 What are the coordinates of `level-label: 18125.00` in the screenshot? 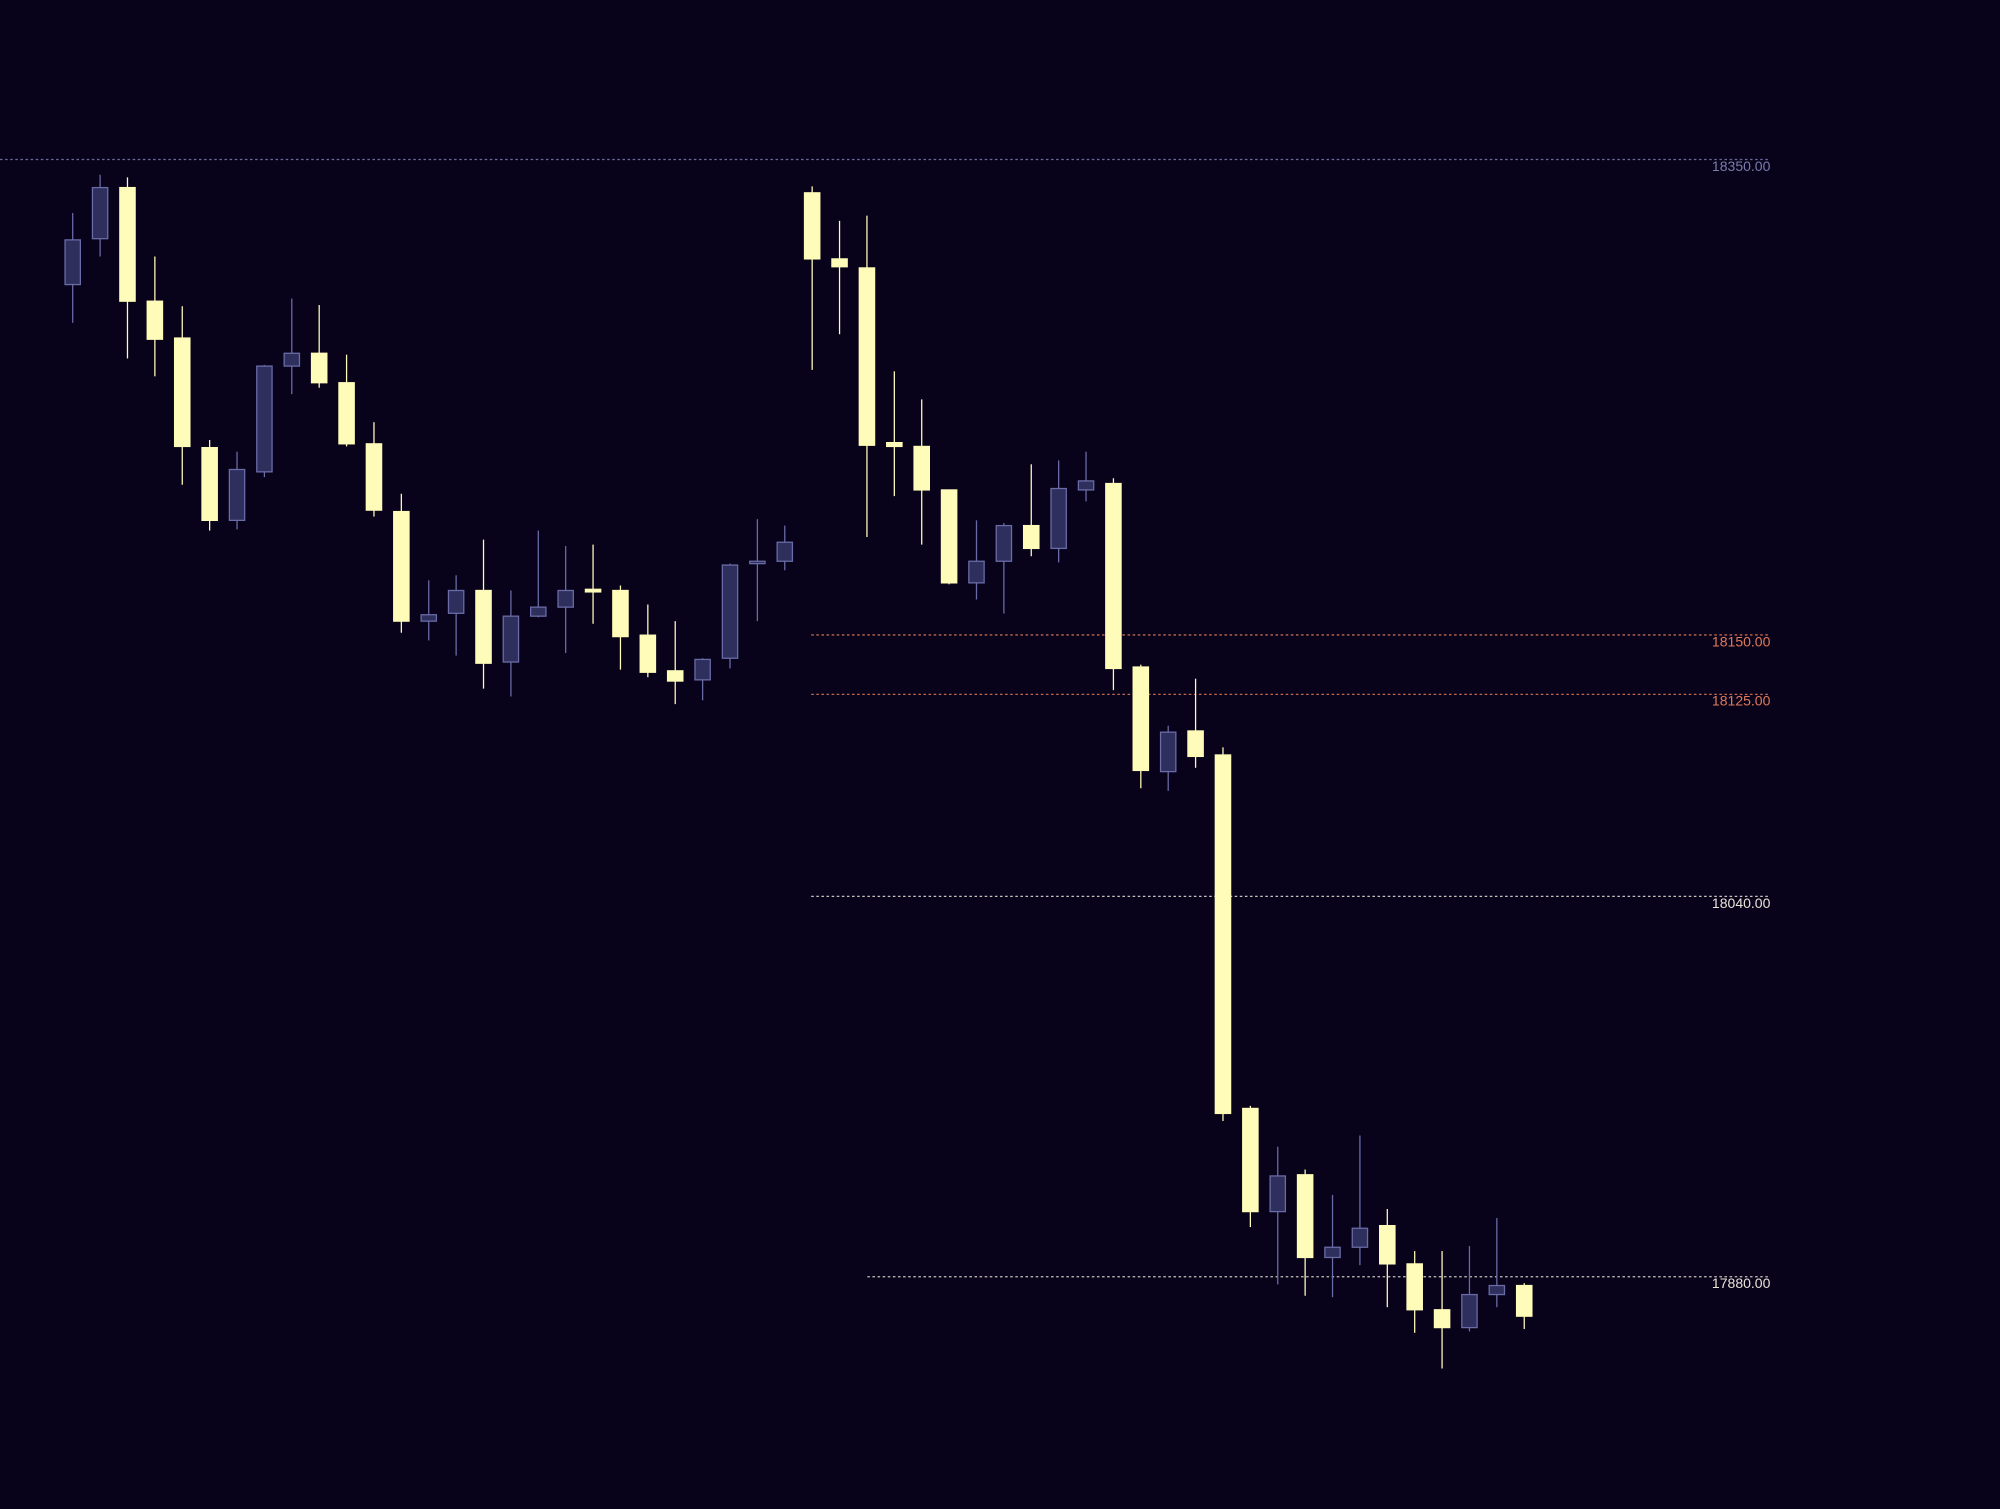 It's located at (1741, 701).